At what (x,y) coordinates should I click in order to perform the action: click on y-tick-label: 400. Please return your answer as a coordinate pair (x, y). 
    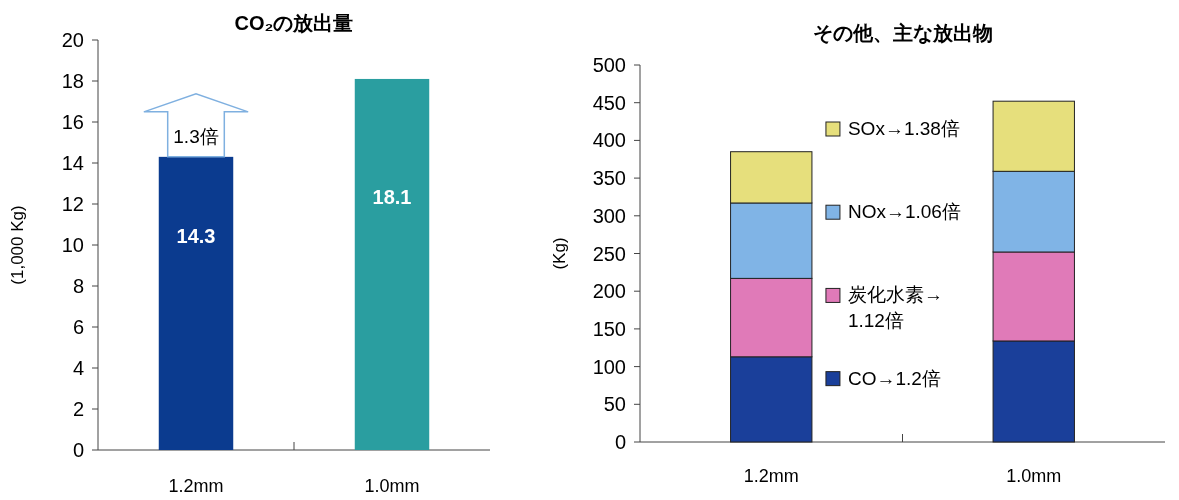
    Looking at the image, I should click on (609, 140).